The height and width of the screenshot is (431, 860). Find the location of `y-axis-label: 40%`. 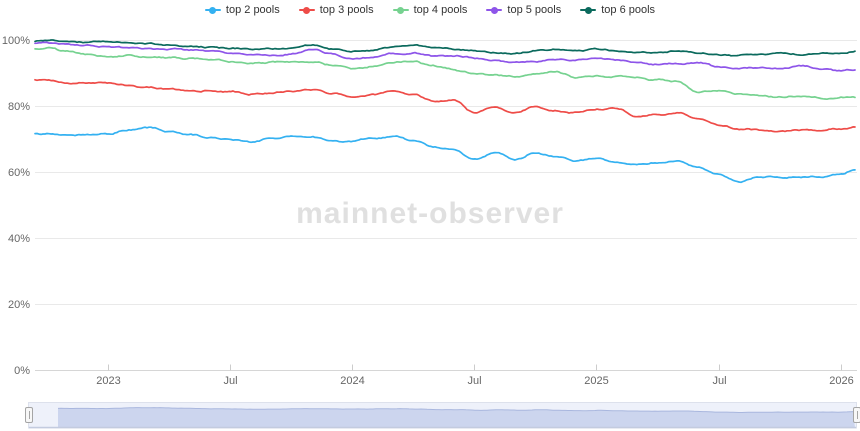

y-axis-label: 40% is located at coordinates (19, 239).